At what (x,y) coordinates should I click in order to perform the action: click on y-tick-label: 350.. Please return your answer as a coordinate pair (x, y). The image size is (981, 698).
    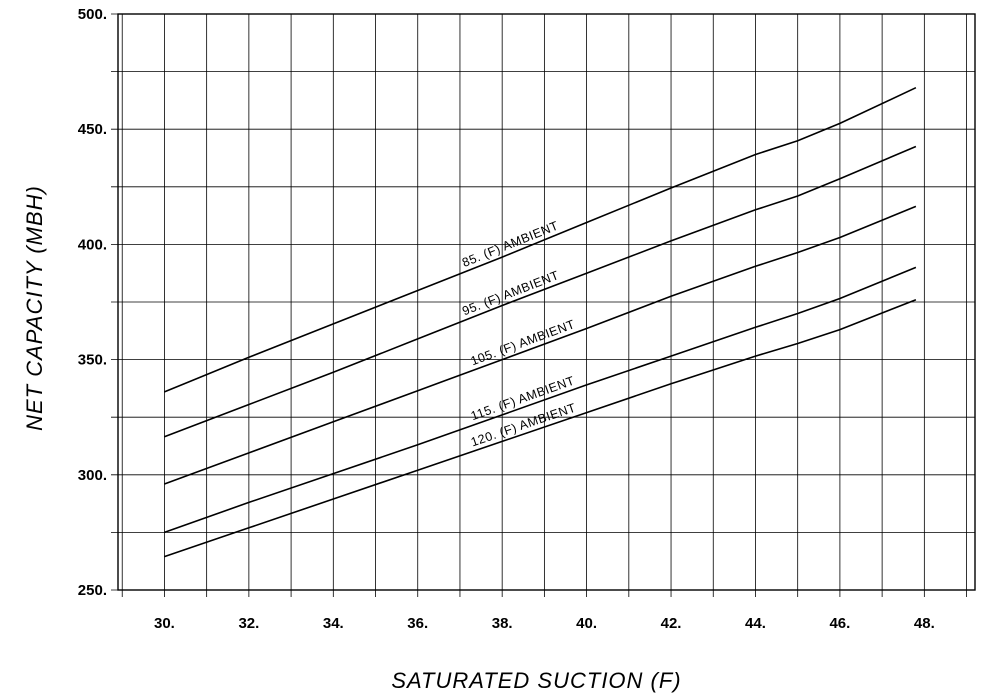
    Looking at the image, I should click on (92, 360).